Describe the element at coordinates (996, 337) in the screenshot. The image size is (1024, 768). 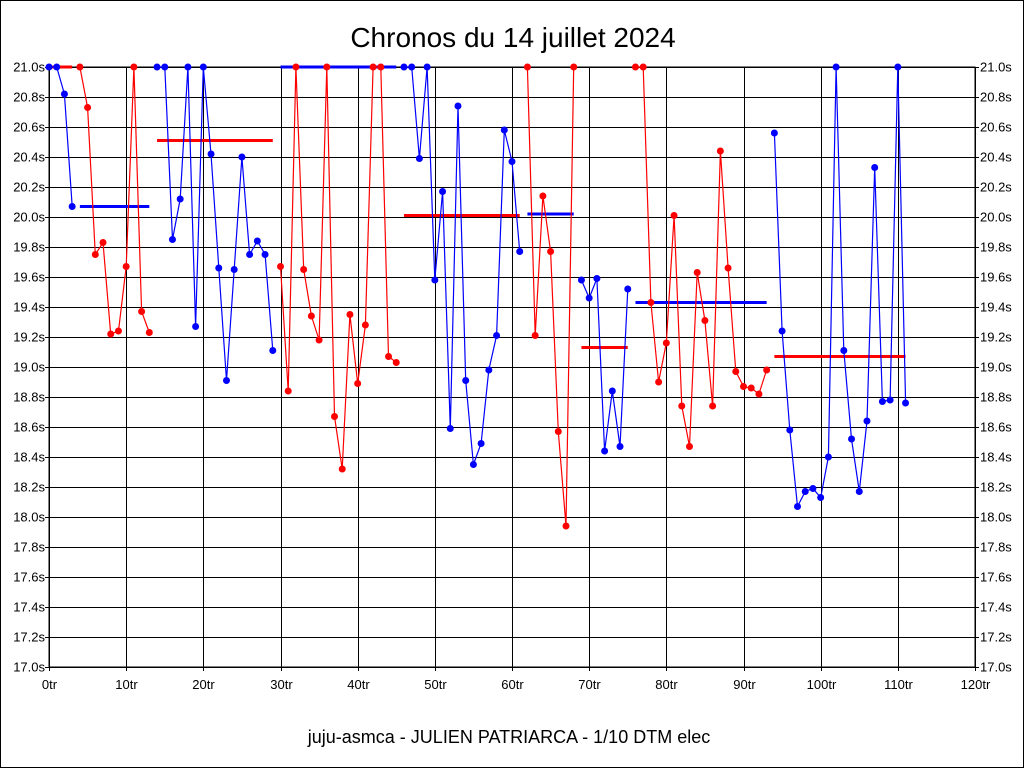
I see `y-tick-label-right: 19.2s` at that location.